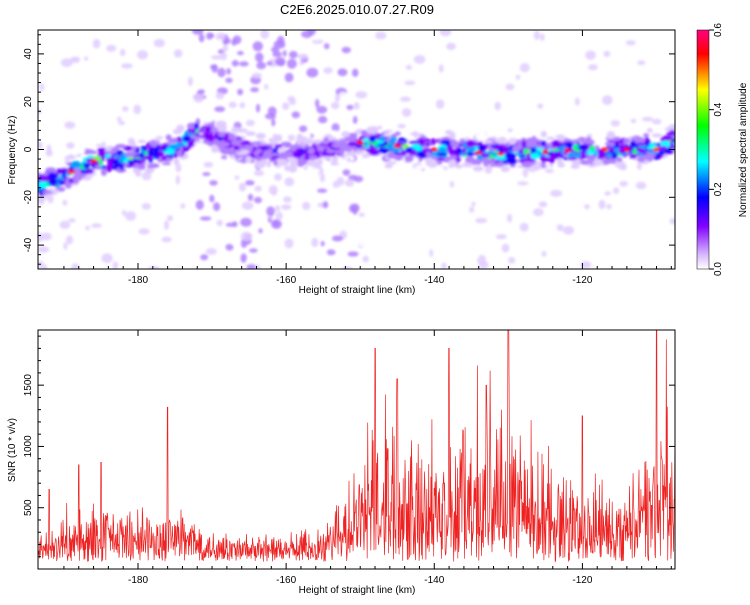  I want to click on snr-xlabel: Height of straight line (km), so click(357, 590).